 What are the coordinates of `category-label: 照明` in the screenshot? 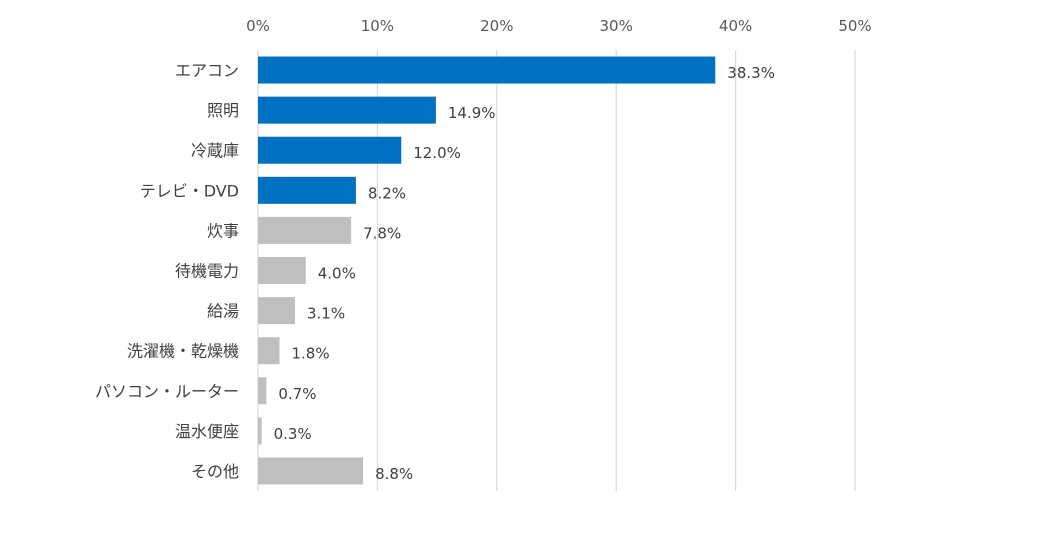 It's located at (223, 110).